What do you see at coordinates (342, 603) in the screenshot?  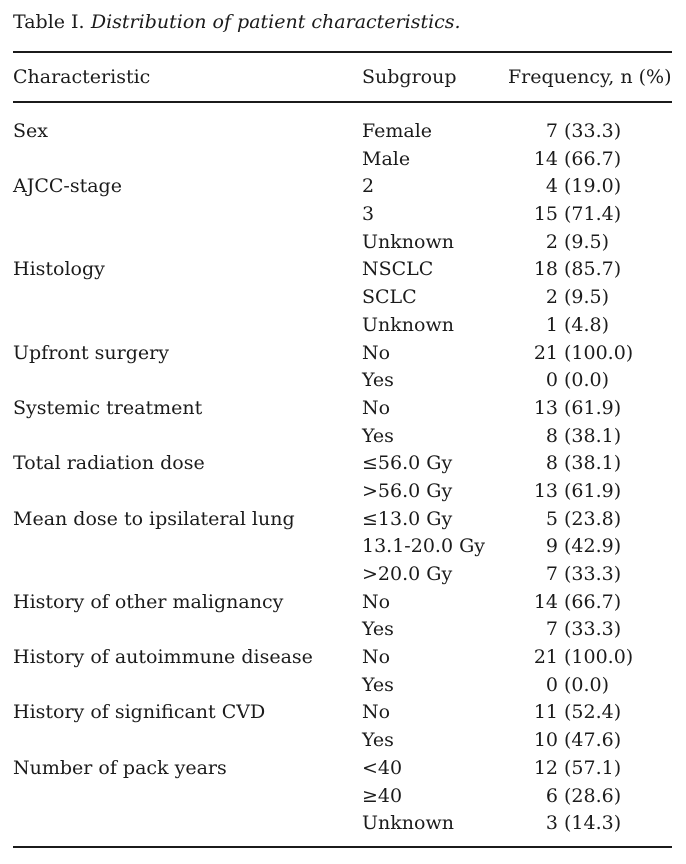 I see `table-row: History of other malignancy No 14 (66.7)` at bounding box center [342, 603].